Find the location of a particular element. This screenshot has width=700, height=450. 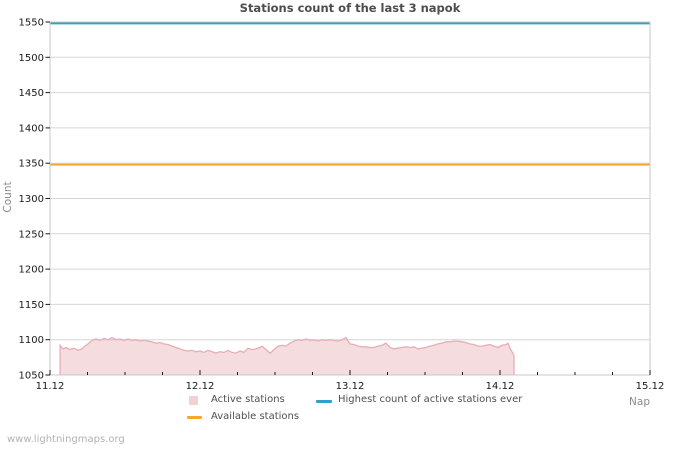

legend-label-active-stations: Active stations is located at coordinates (248, 399).